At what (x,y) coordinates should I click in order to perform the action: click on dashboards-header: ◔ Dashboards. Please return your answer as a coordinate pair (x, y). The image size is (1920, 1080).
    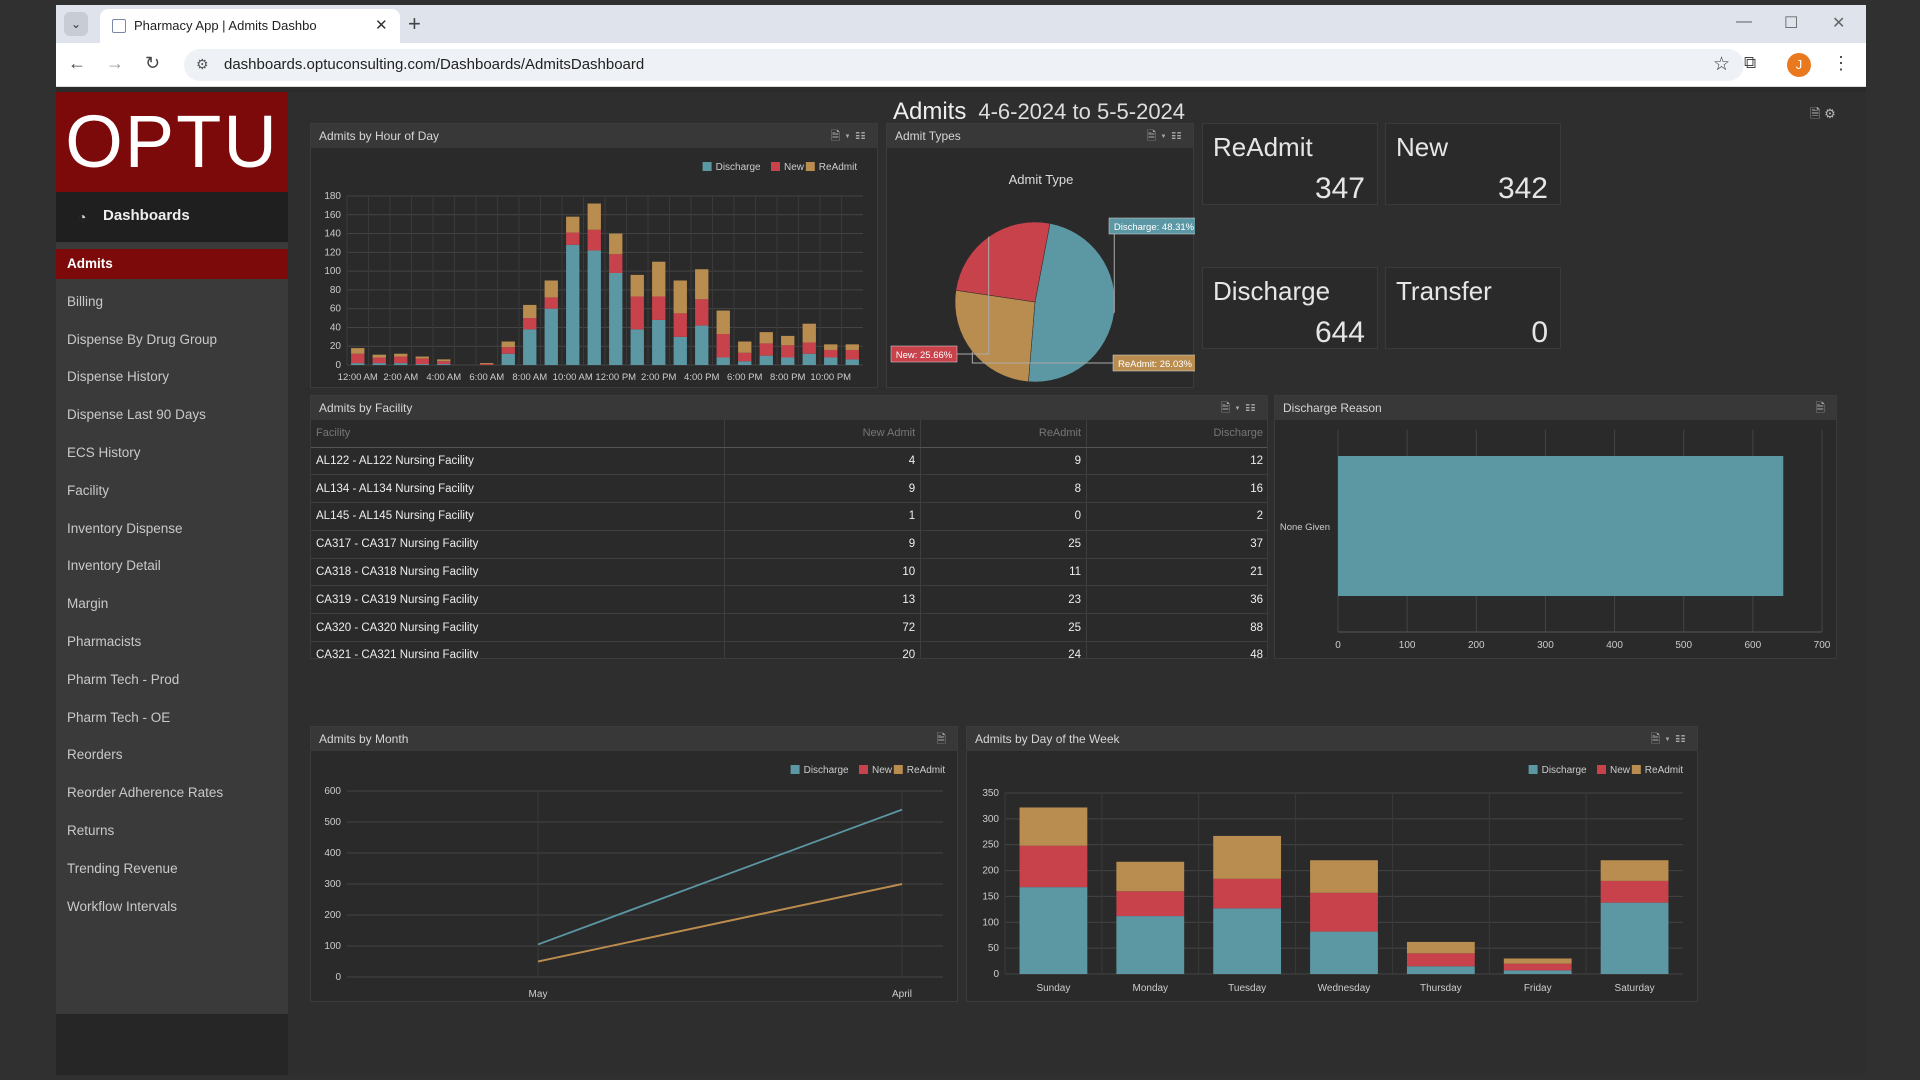
    Looking at the image, I should click on (172, 217).